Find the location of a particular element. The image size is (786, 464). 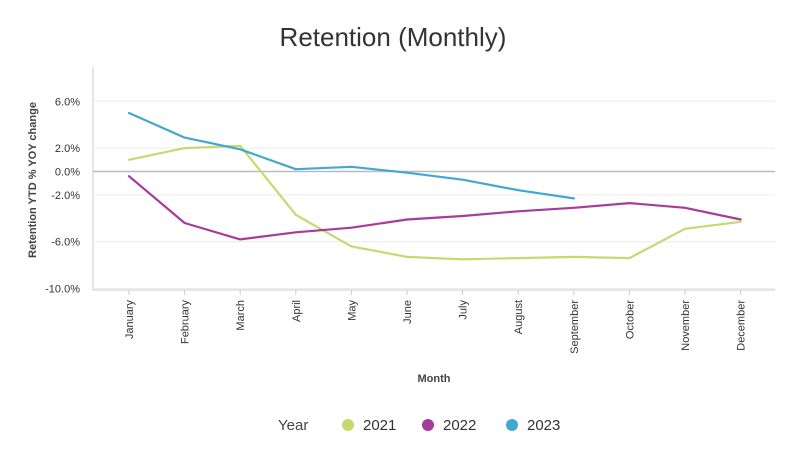

x-tick-label: December is located at coordinates (742, 325).